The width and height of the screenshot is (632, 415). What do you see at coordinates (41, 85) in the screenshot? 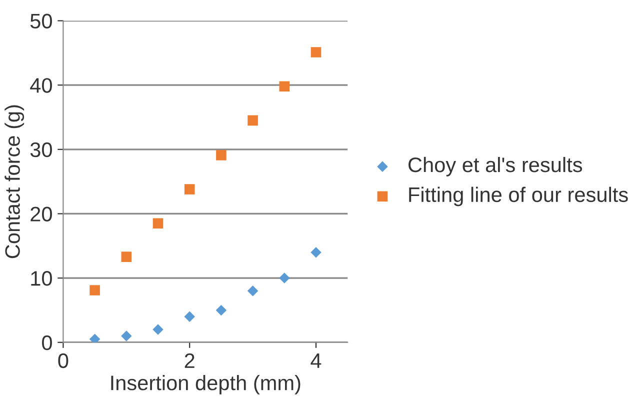
I see `y-tick-label: 40` at bounding box center [41, 85].